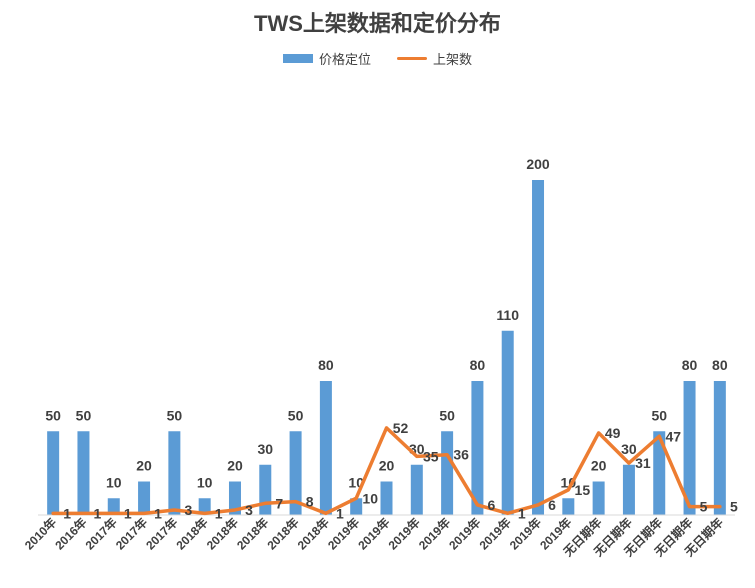 Image resolution: width=755 pixels, height=588 pixels. I want to click on line-value-label: 8, so click(310, 502).